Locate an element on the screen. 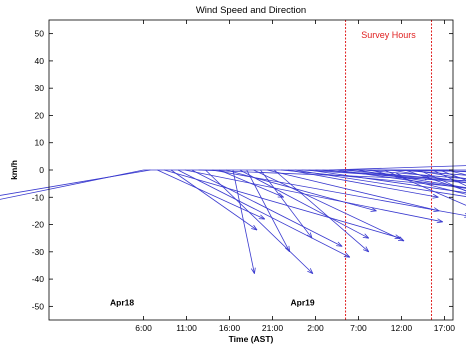  date-label: Apr18 is located at coordinates (122, 302).